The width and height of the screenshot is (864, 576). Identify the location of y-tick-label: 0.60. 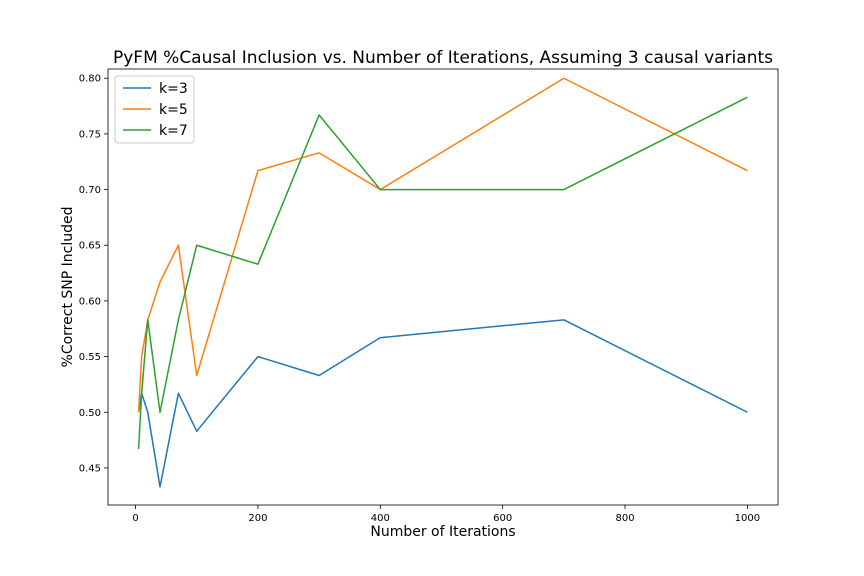
(90, 301).